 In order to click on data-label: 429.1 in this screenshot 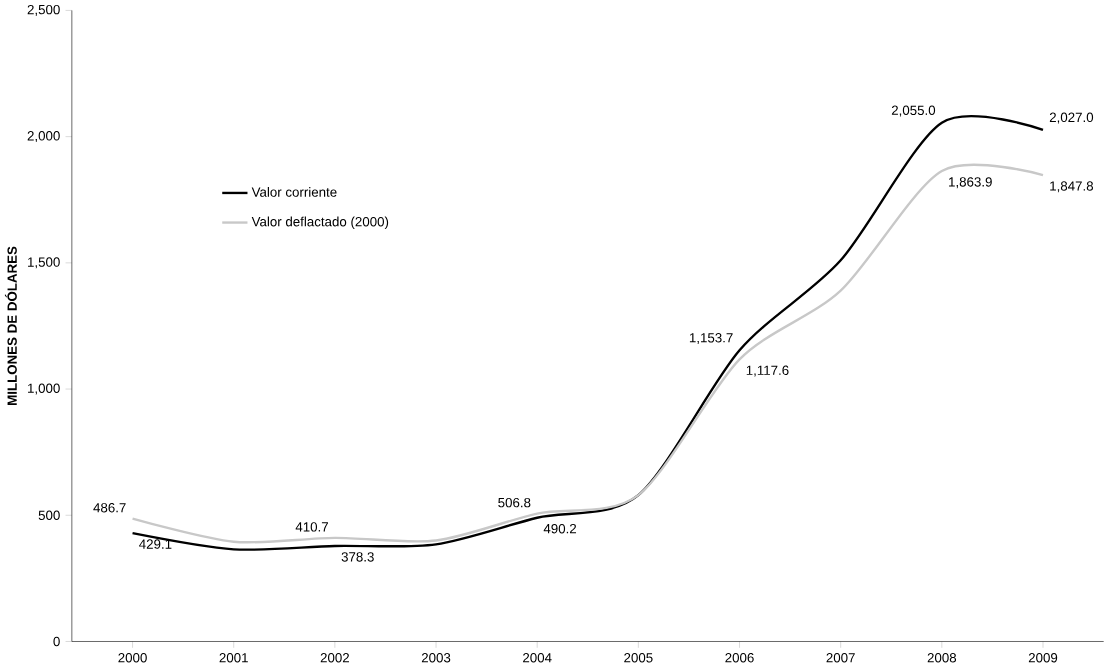, I will do `click(155, 544)`.